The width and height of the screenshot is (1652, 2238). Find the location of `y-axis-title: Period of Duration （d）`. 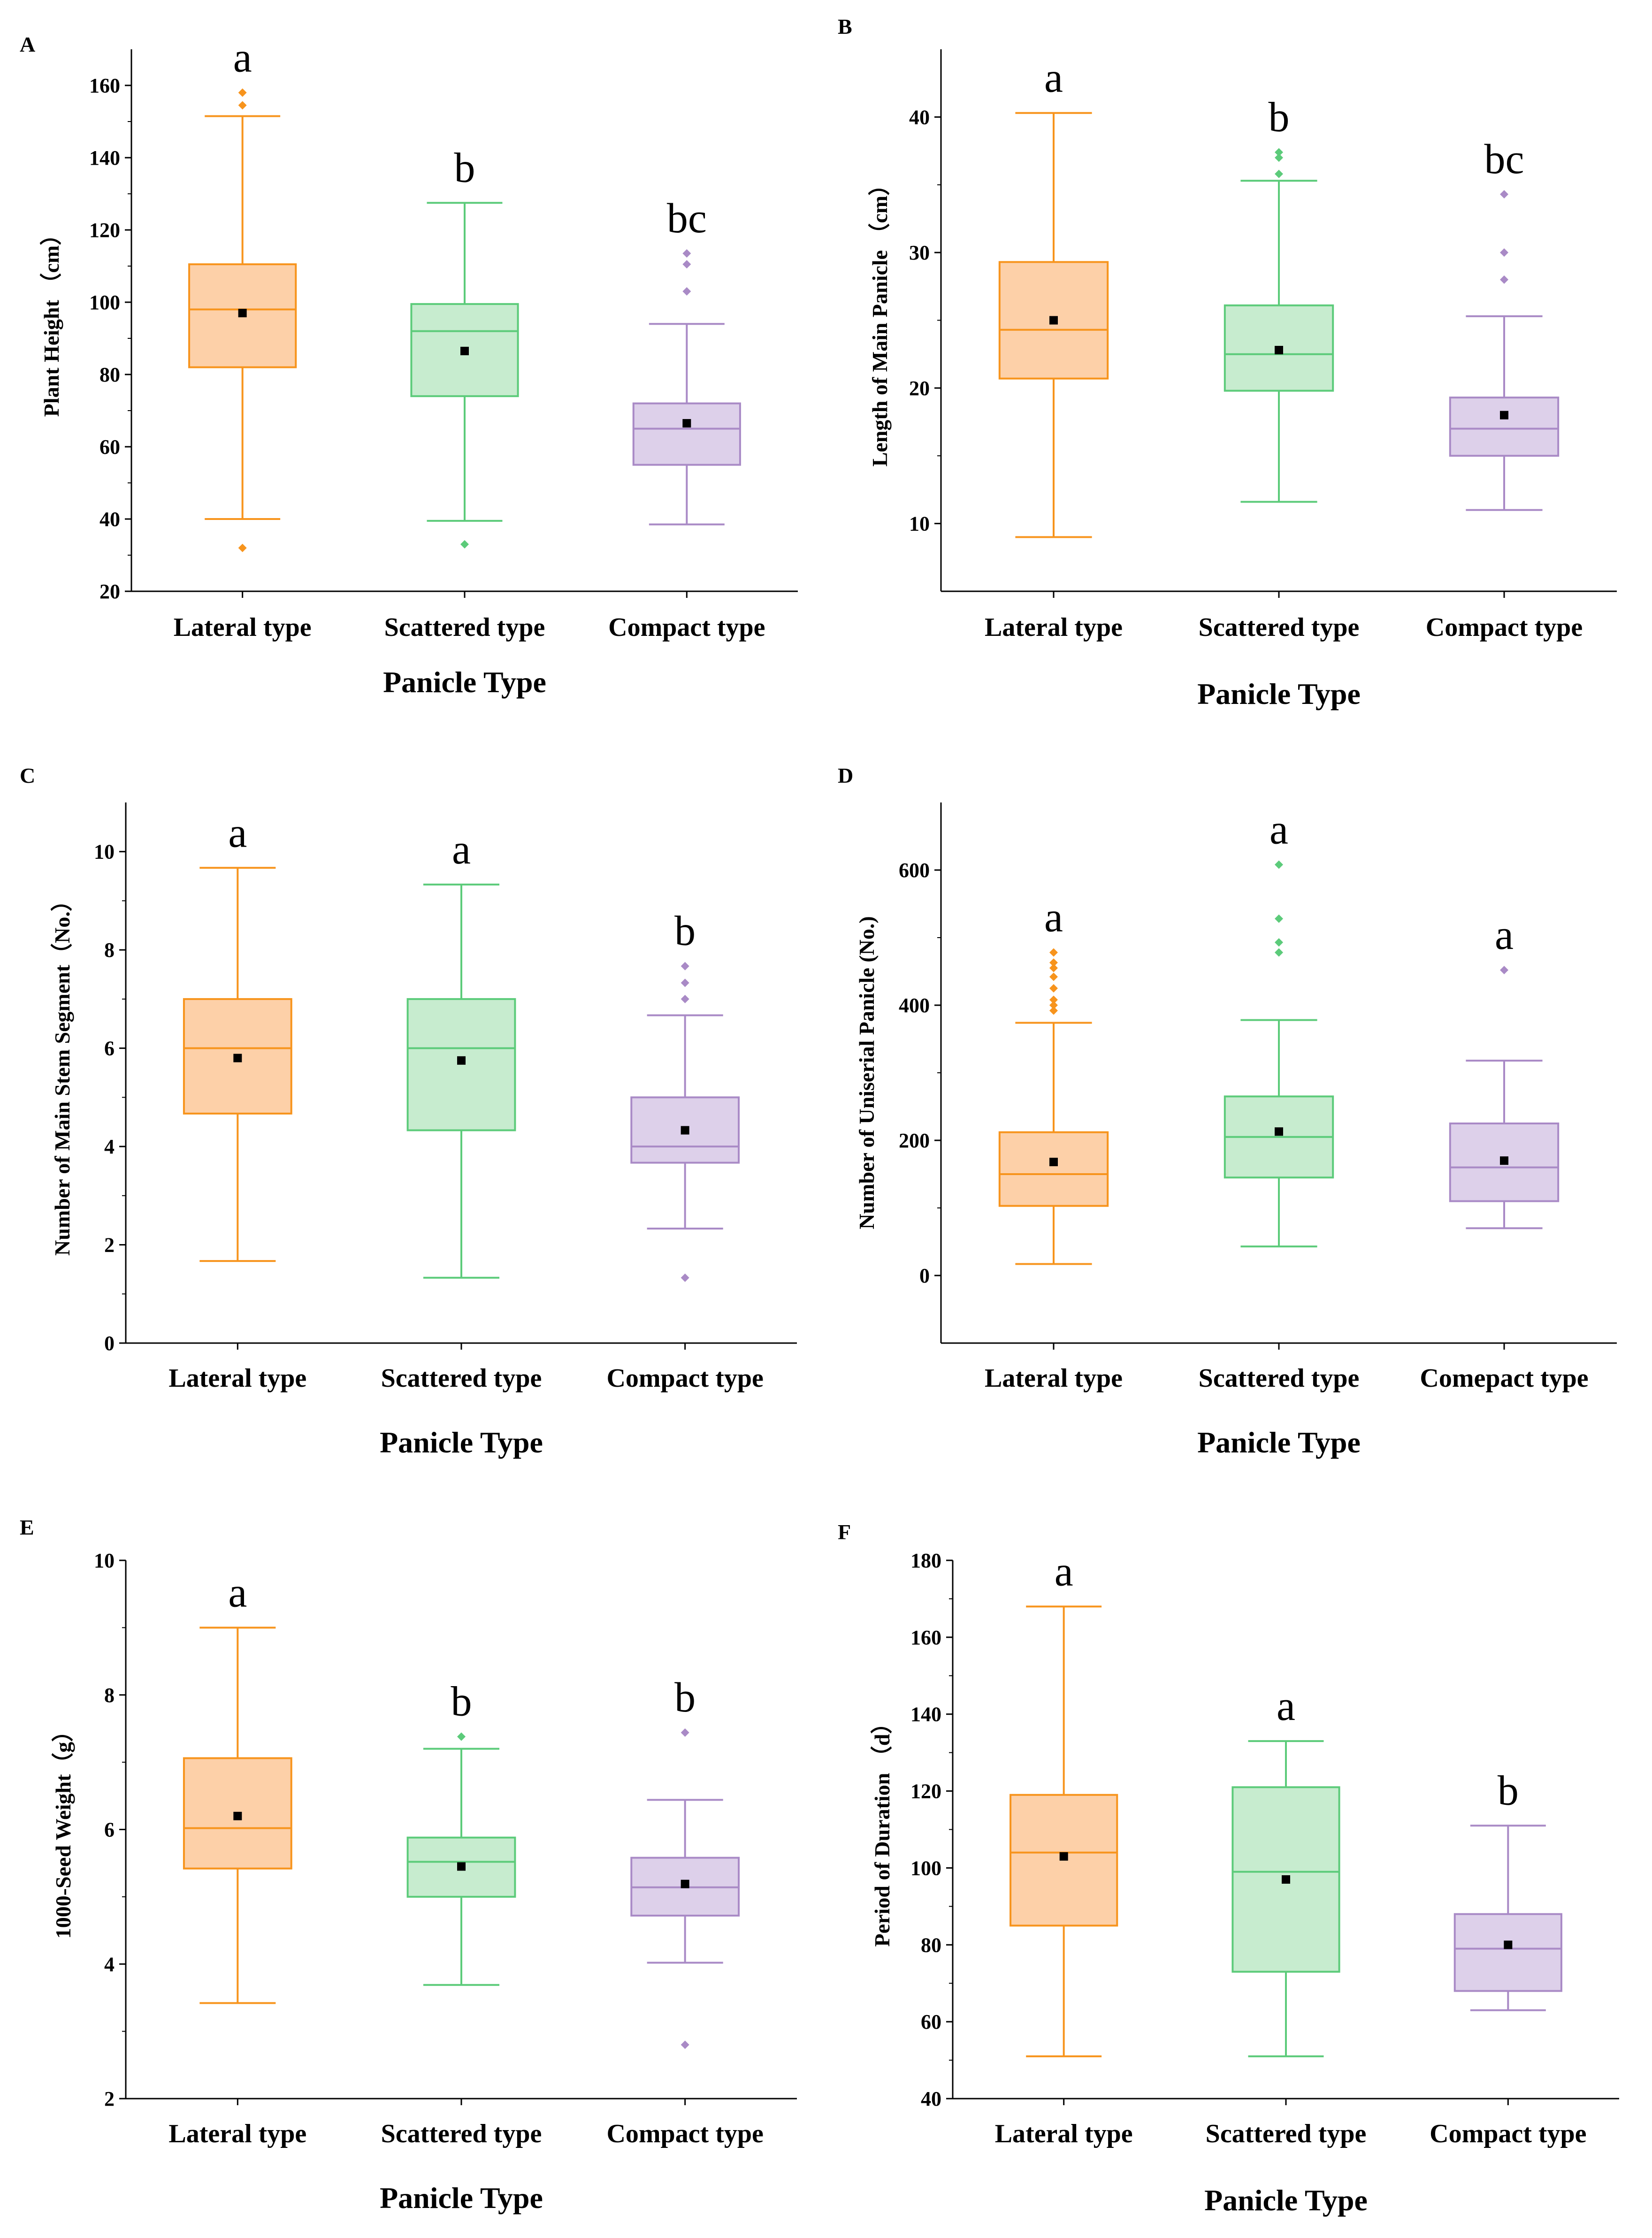

y-axis-title: Period of Duration （d） is located at coordinates (882, 1829).